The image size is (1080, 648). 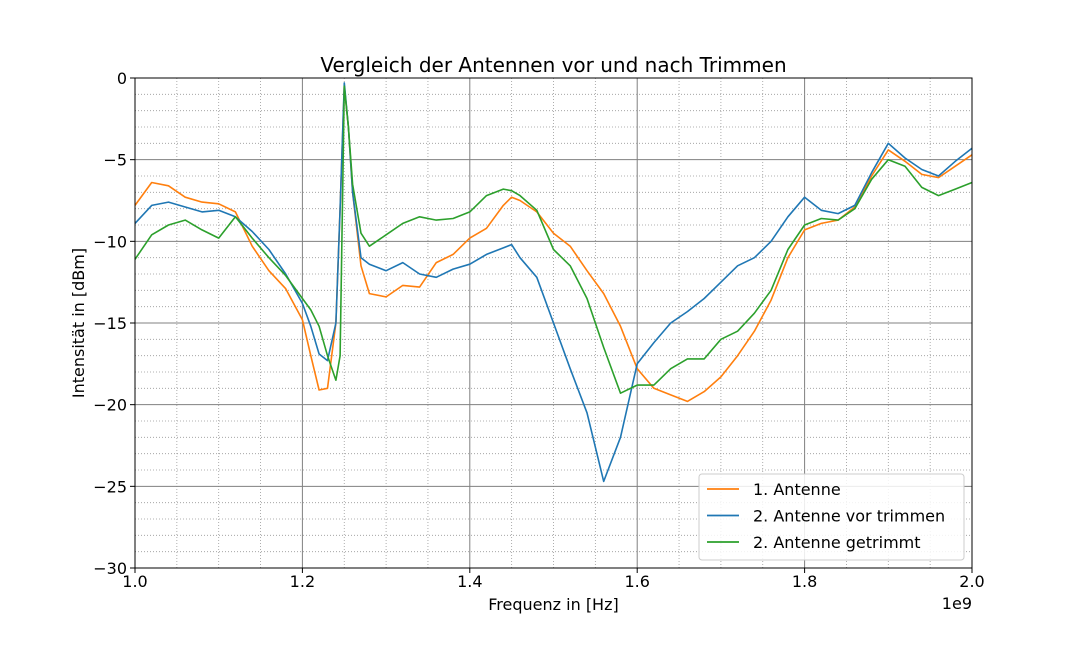 What do you see at coordinates (797, 489) in the screenshot?
I see `legend-label: 1. Antenne` at bounding box center [797, 489].